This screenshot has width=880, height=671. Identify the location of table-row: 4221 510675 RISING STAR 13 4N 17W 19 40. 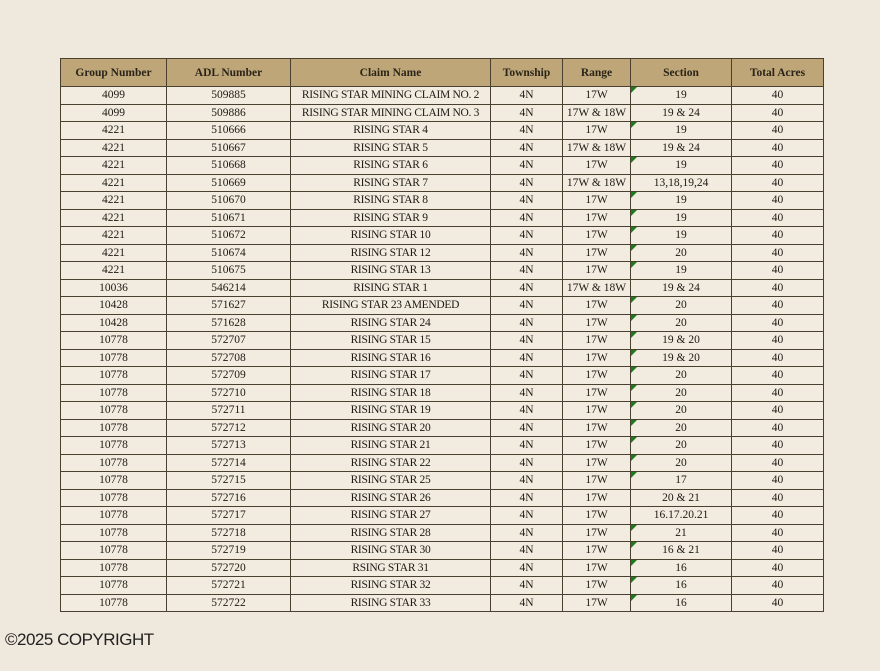
(442, 270).